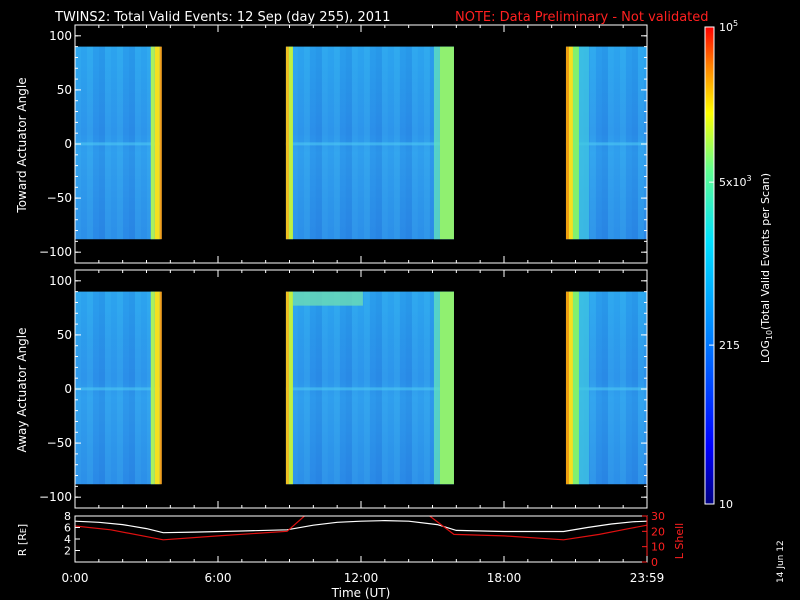  I want to click on preliminary-note: NOTE: Data Preliminary - Not validated, so click(582, 17).